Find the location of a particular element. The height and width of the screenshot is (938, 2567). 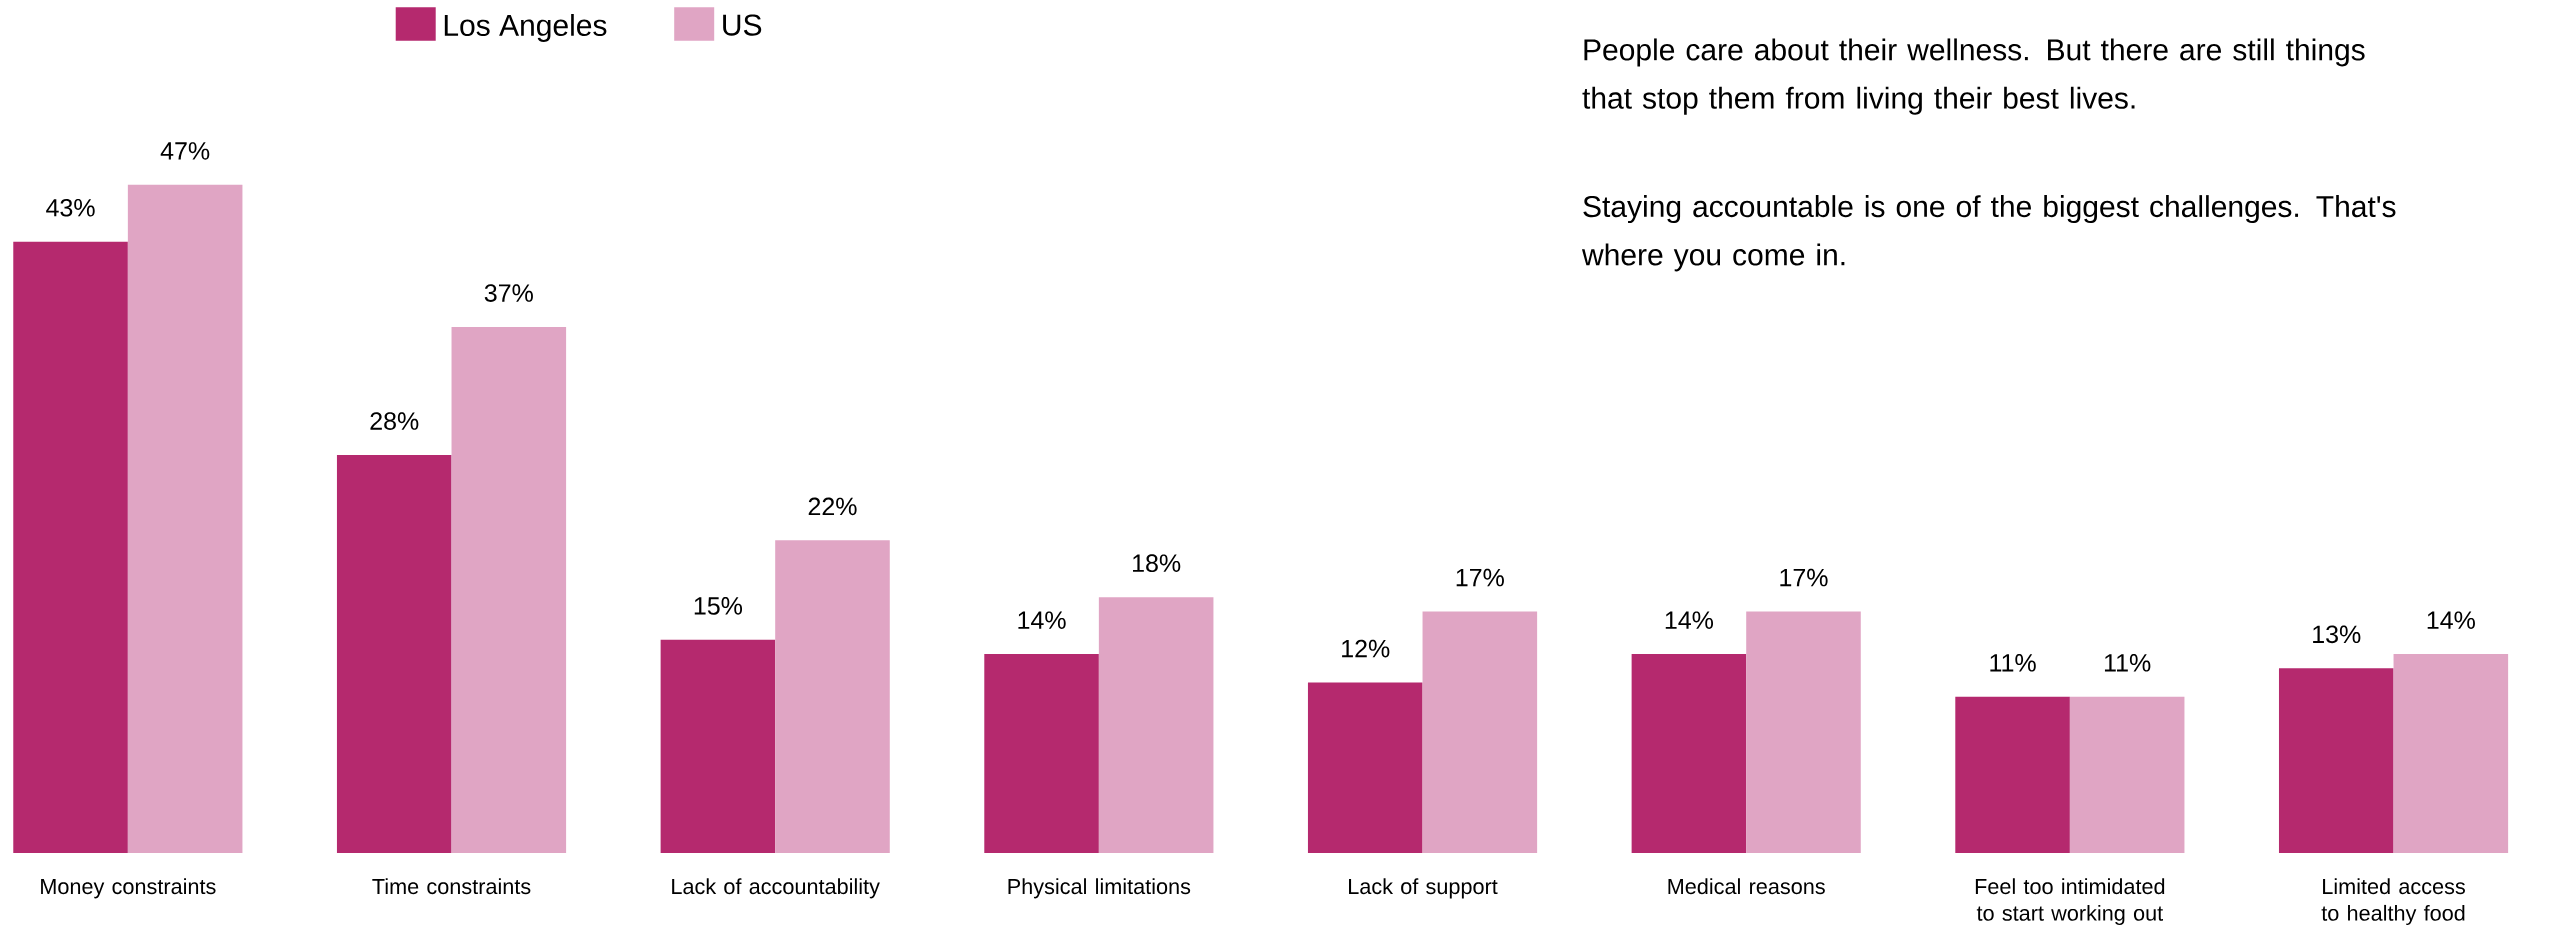

x-tick-label: Medical reasons is located at coordinates (1746, 886).